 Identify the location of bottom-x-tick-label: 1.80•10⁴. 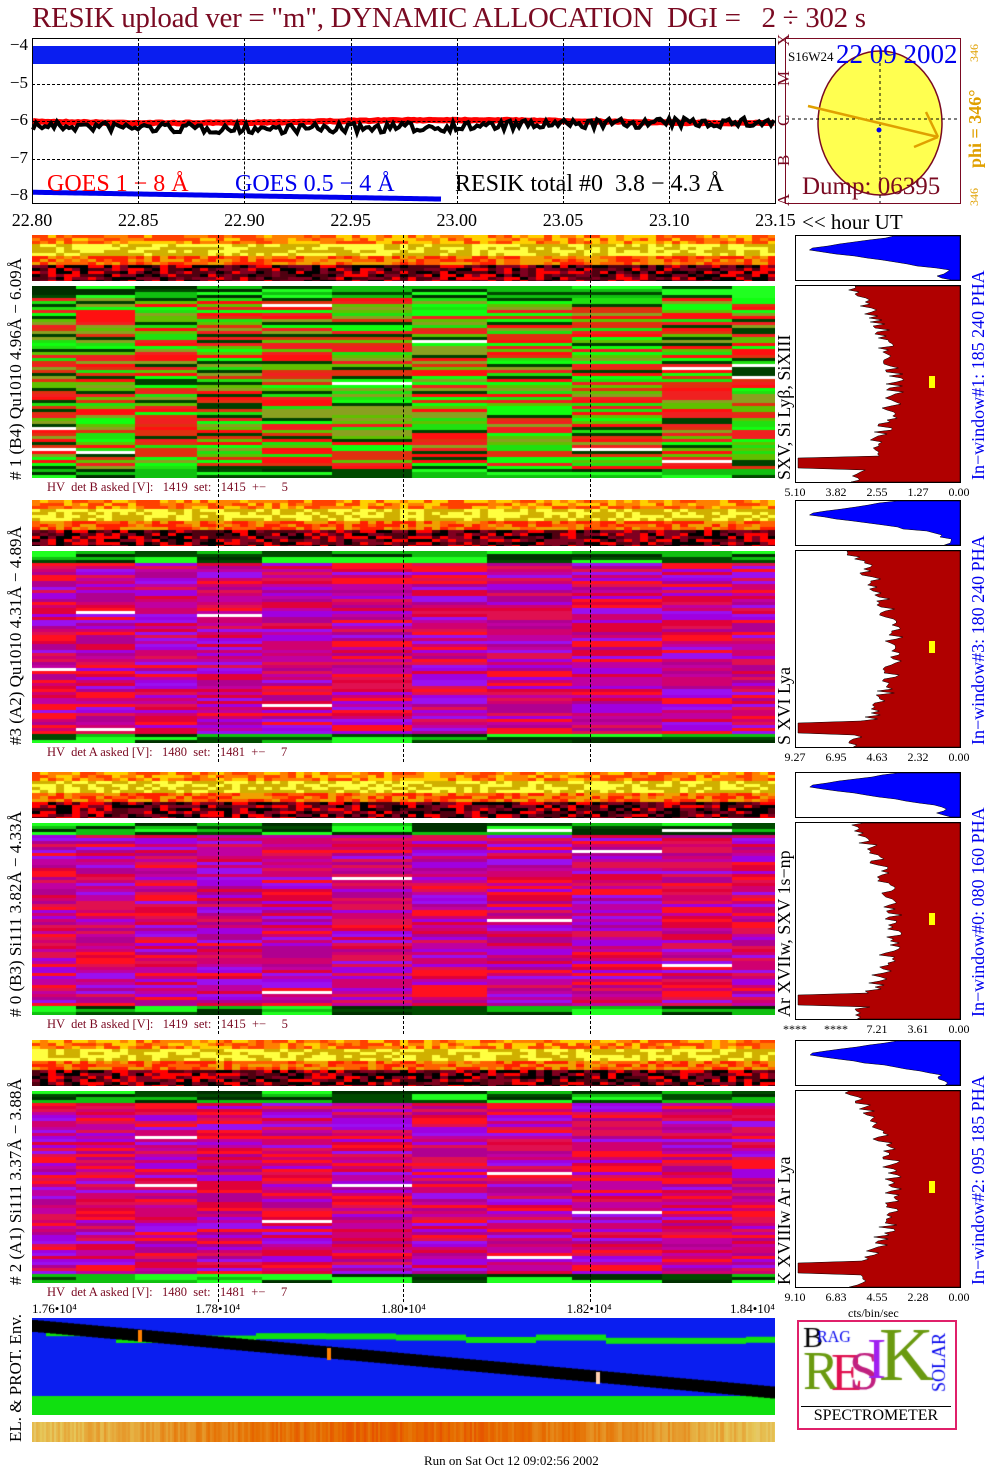
(403, 1308).